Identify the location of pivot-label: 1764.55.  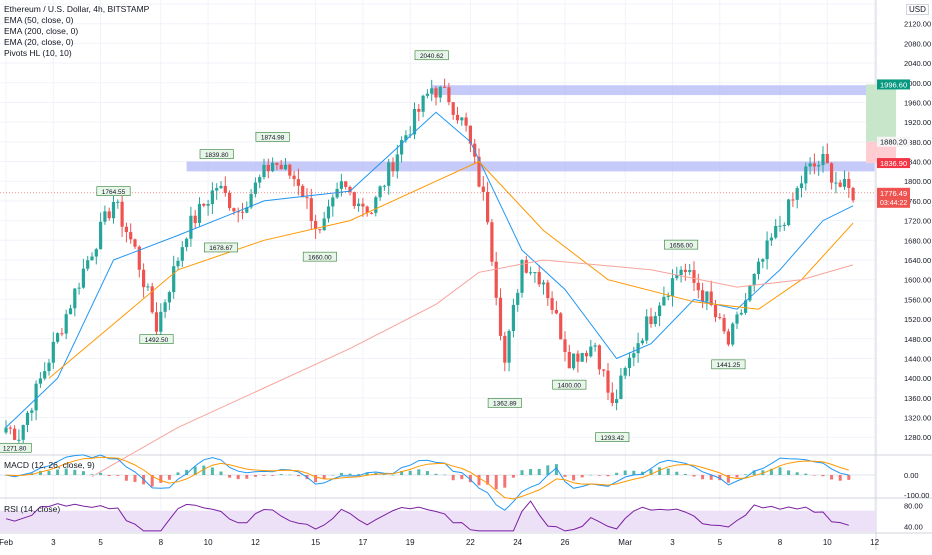
(114, 192).